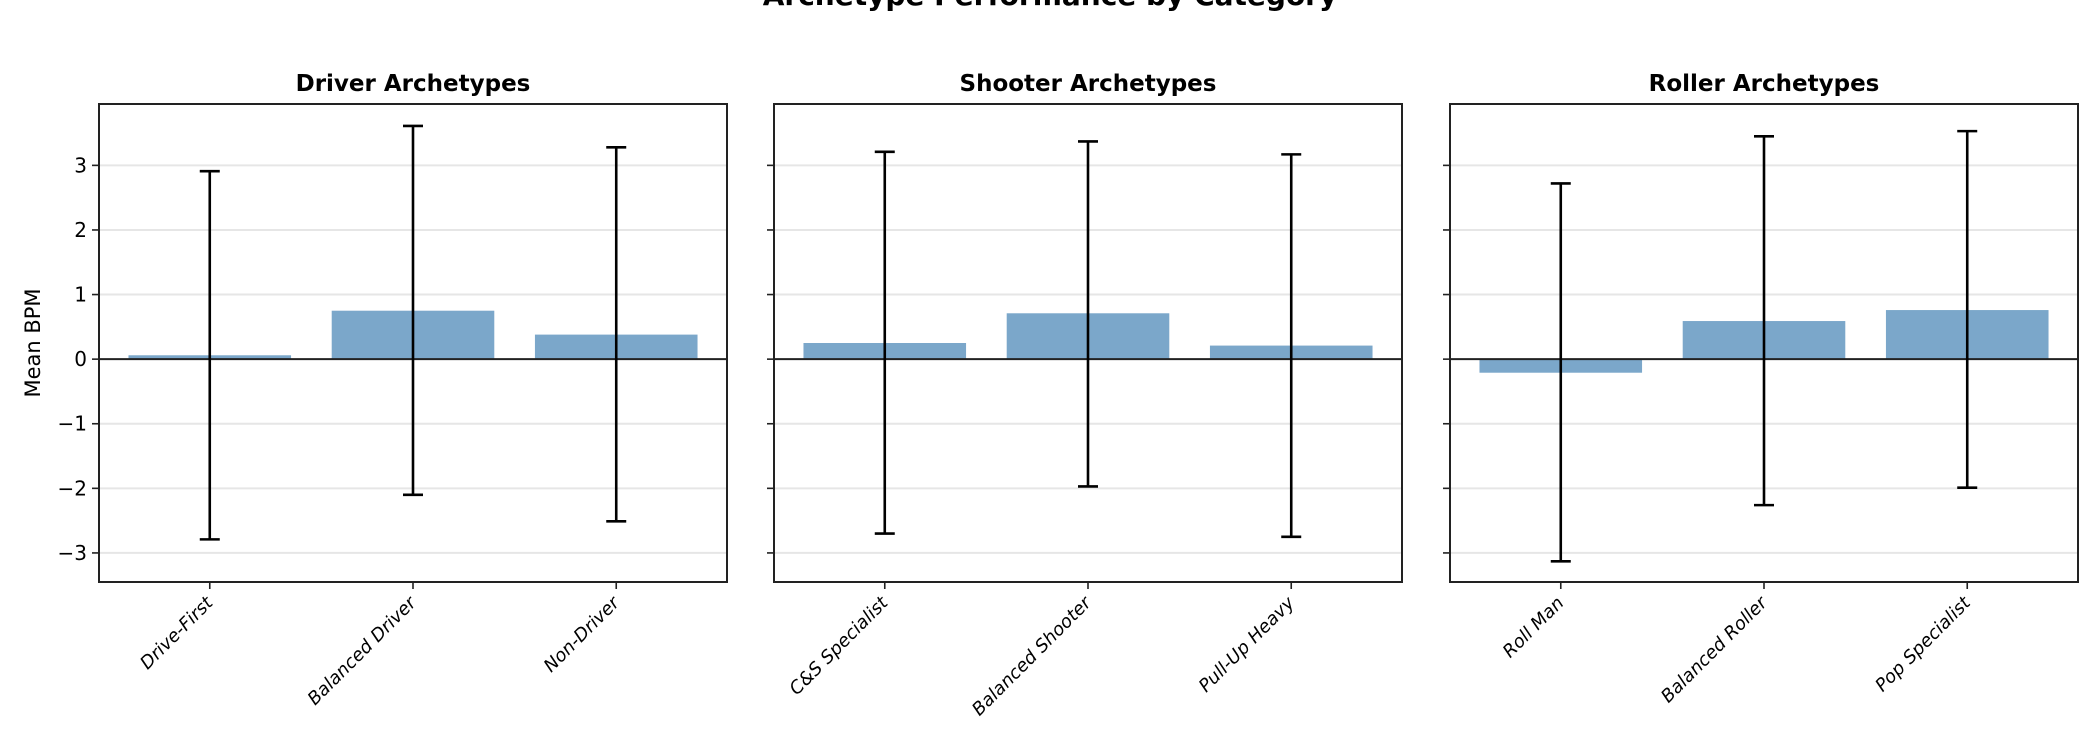 Image resolution: width=2100 pixels, height=750 pixels. Describe the element at coordinates (80, 359) in the screenshot. I see `y-tick-label: 0` at that location.